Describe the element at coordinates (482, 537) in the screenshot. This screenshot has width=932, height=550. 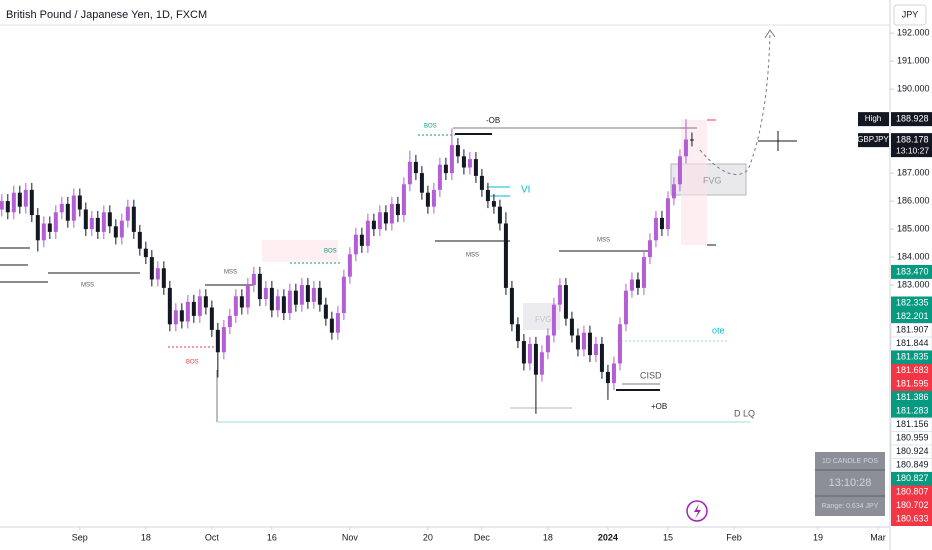
I see `x-tick-label: Dec` at that location.